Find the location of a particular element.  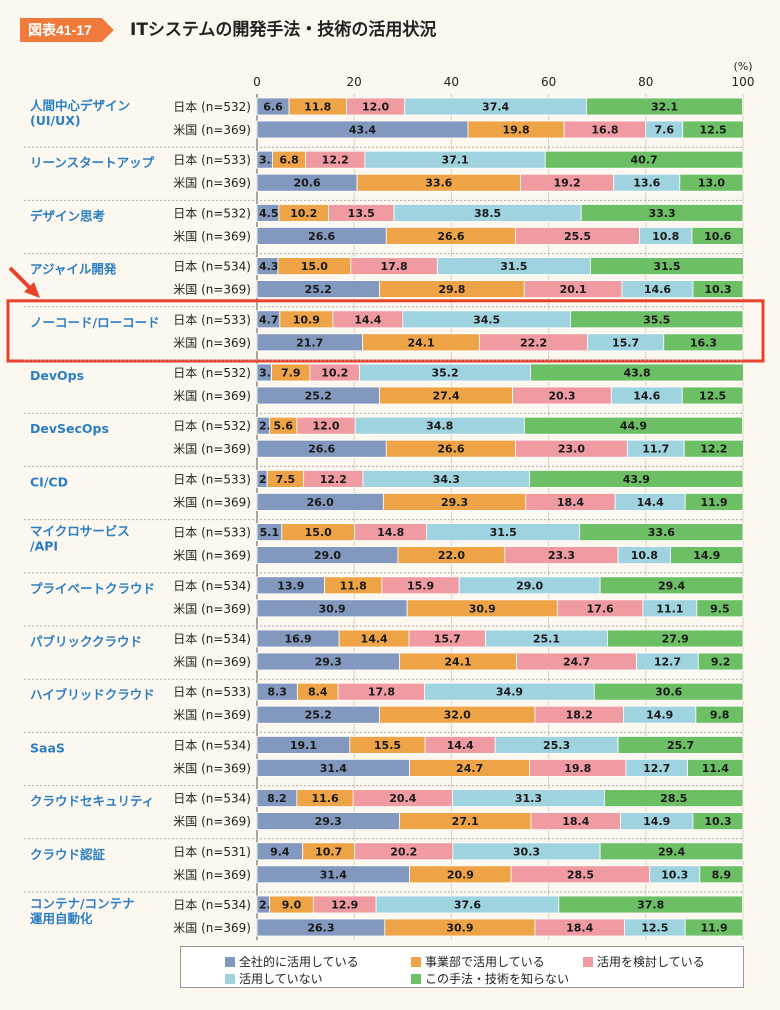

data-label: 37.6 is located at coordinates (467, 905).